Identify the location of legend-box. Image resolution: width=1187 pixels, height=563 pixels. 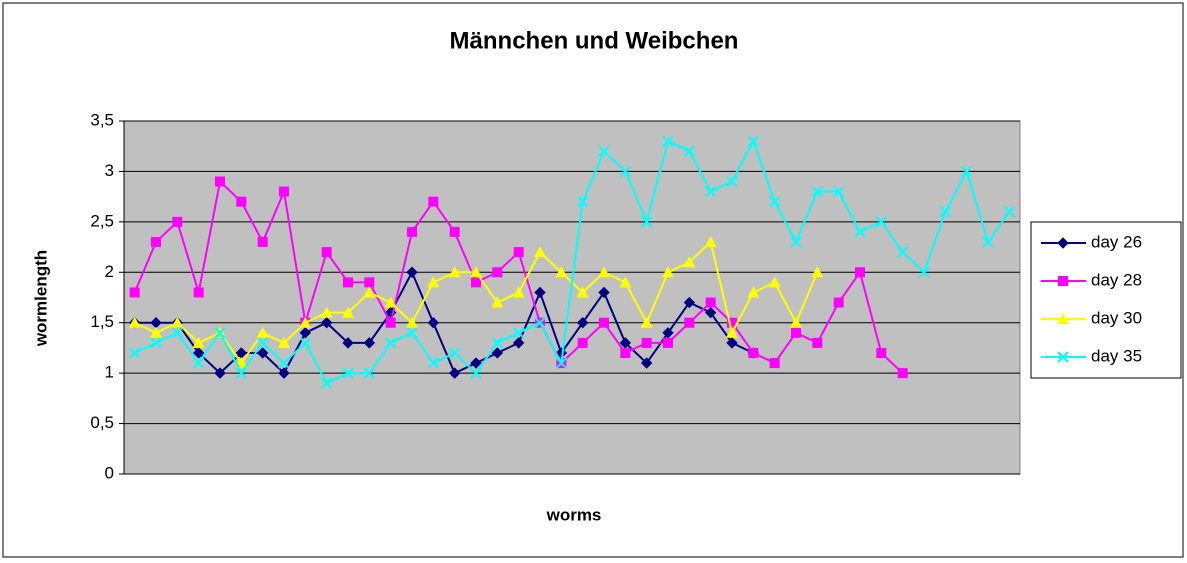
(1106, 300).